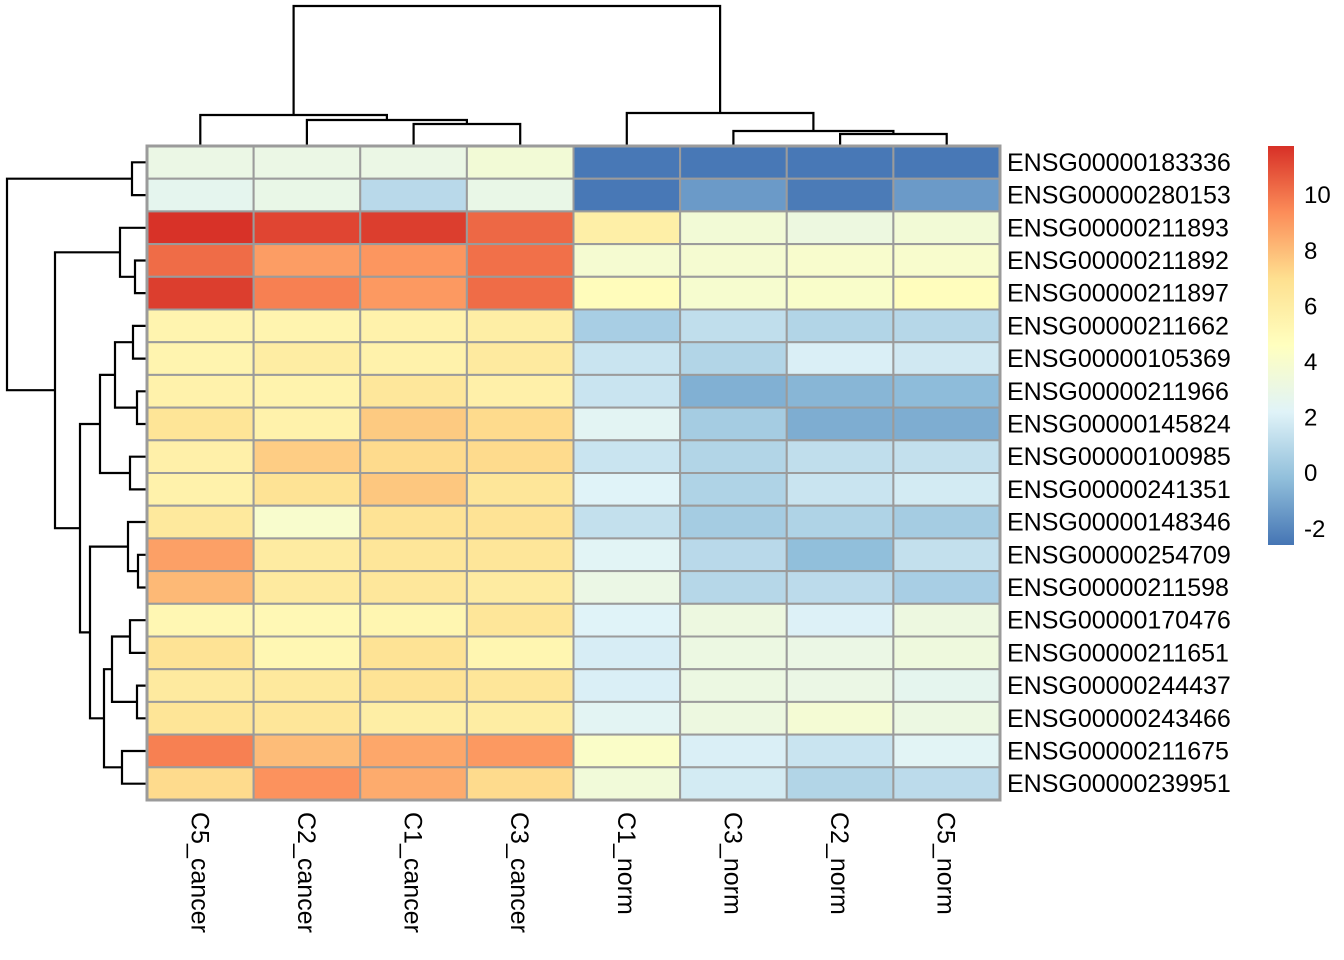 The height and width of the screenshot is (960, 1344). Describe the element at coordinates (199, 872) in the screenshot. I see `column-label: C5_cancer` at that location.